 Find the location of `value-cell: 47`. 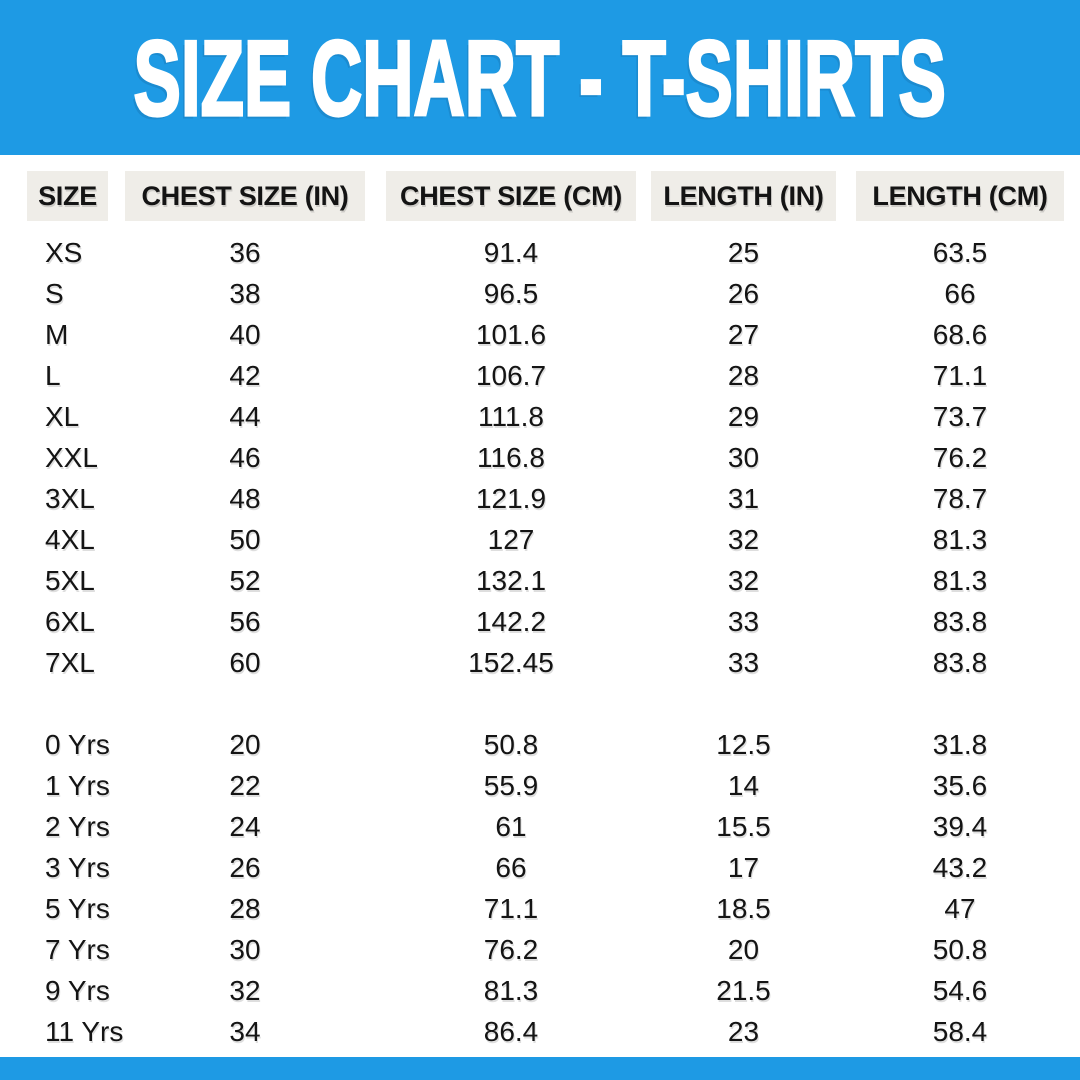

value-cell: 47 is located at coordinates (960, 908).